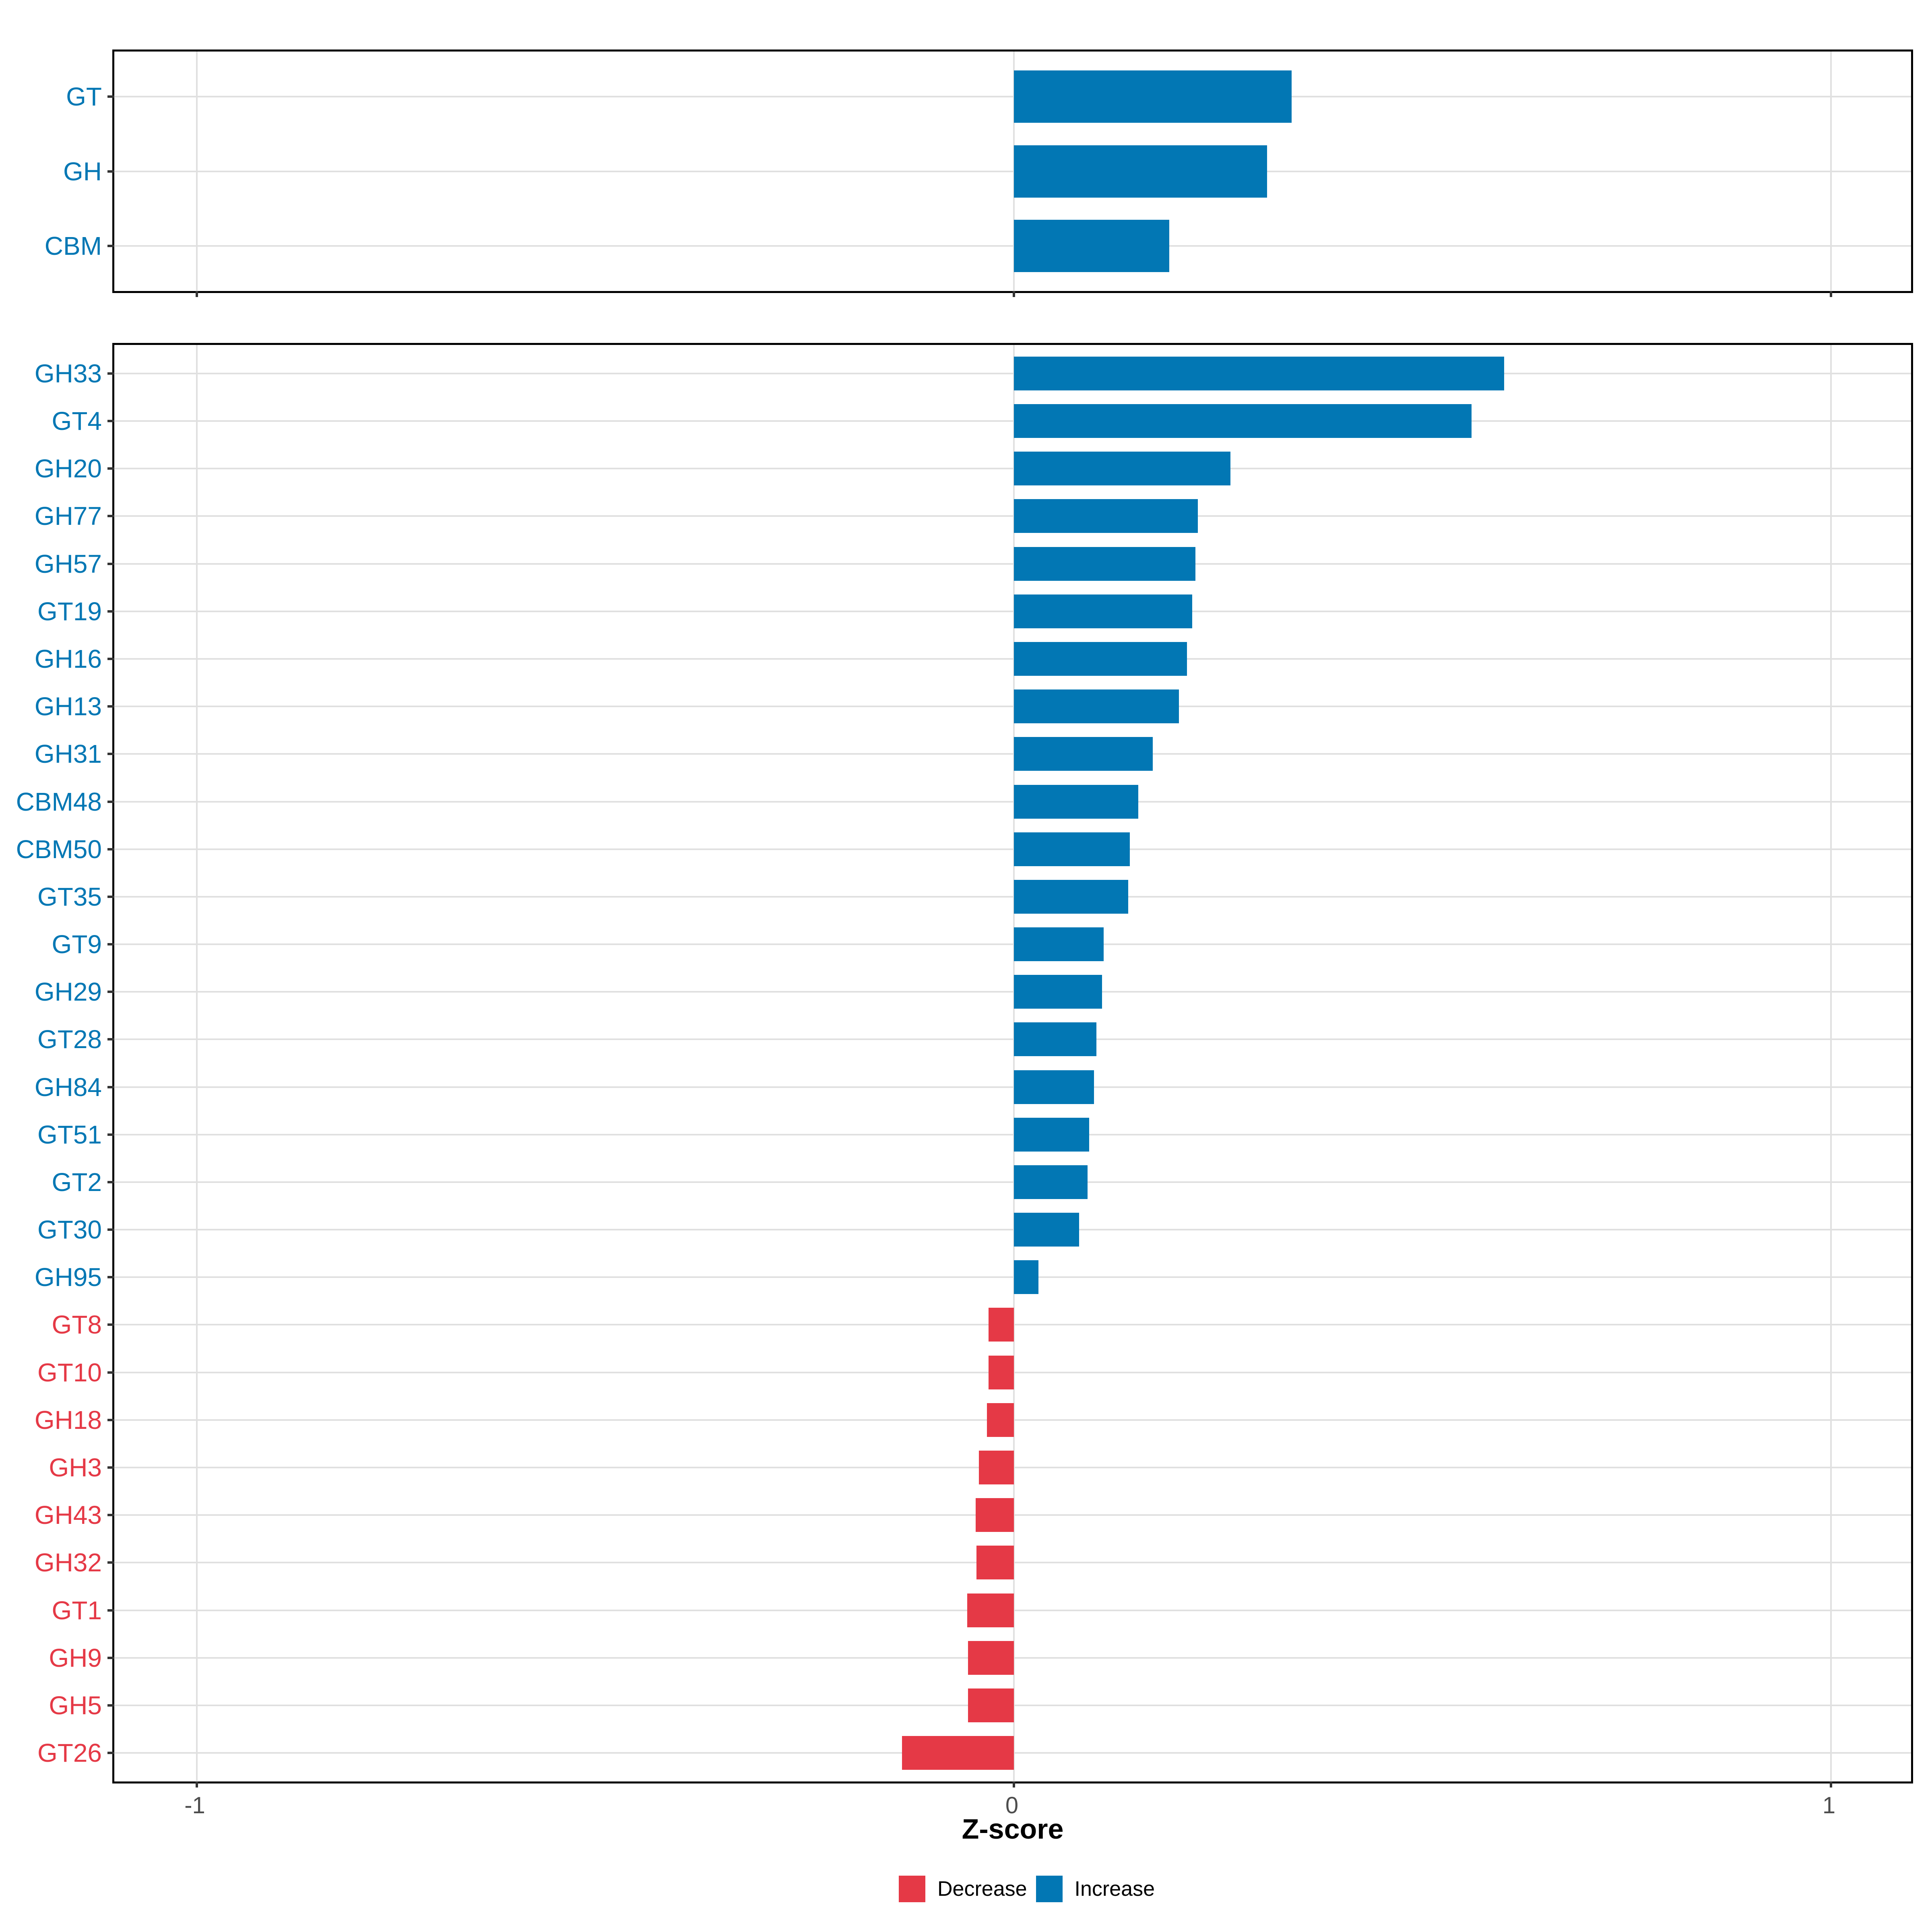  What do you see at coordinates (77, 944) in the screenshot?
I see `category-label-GT9: GT9` at bounding box center [77, 944].